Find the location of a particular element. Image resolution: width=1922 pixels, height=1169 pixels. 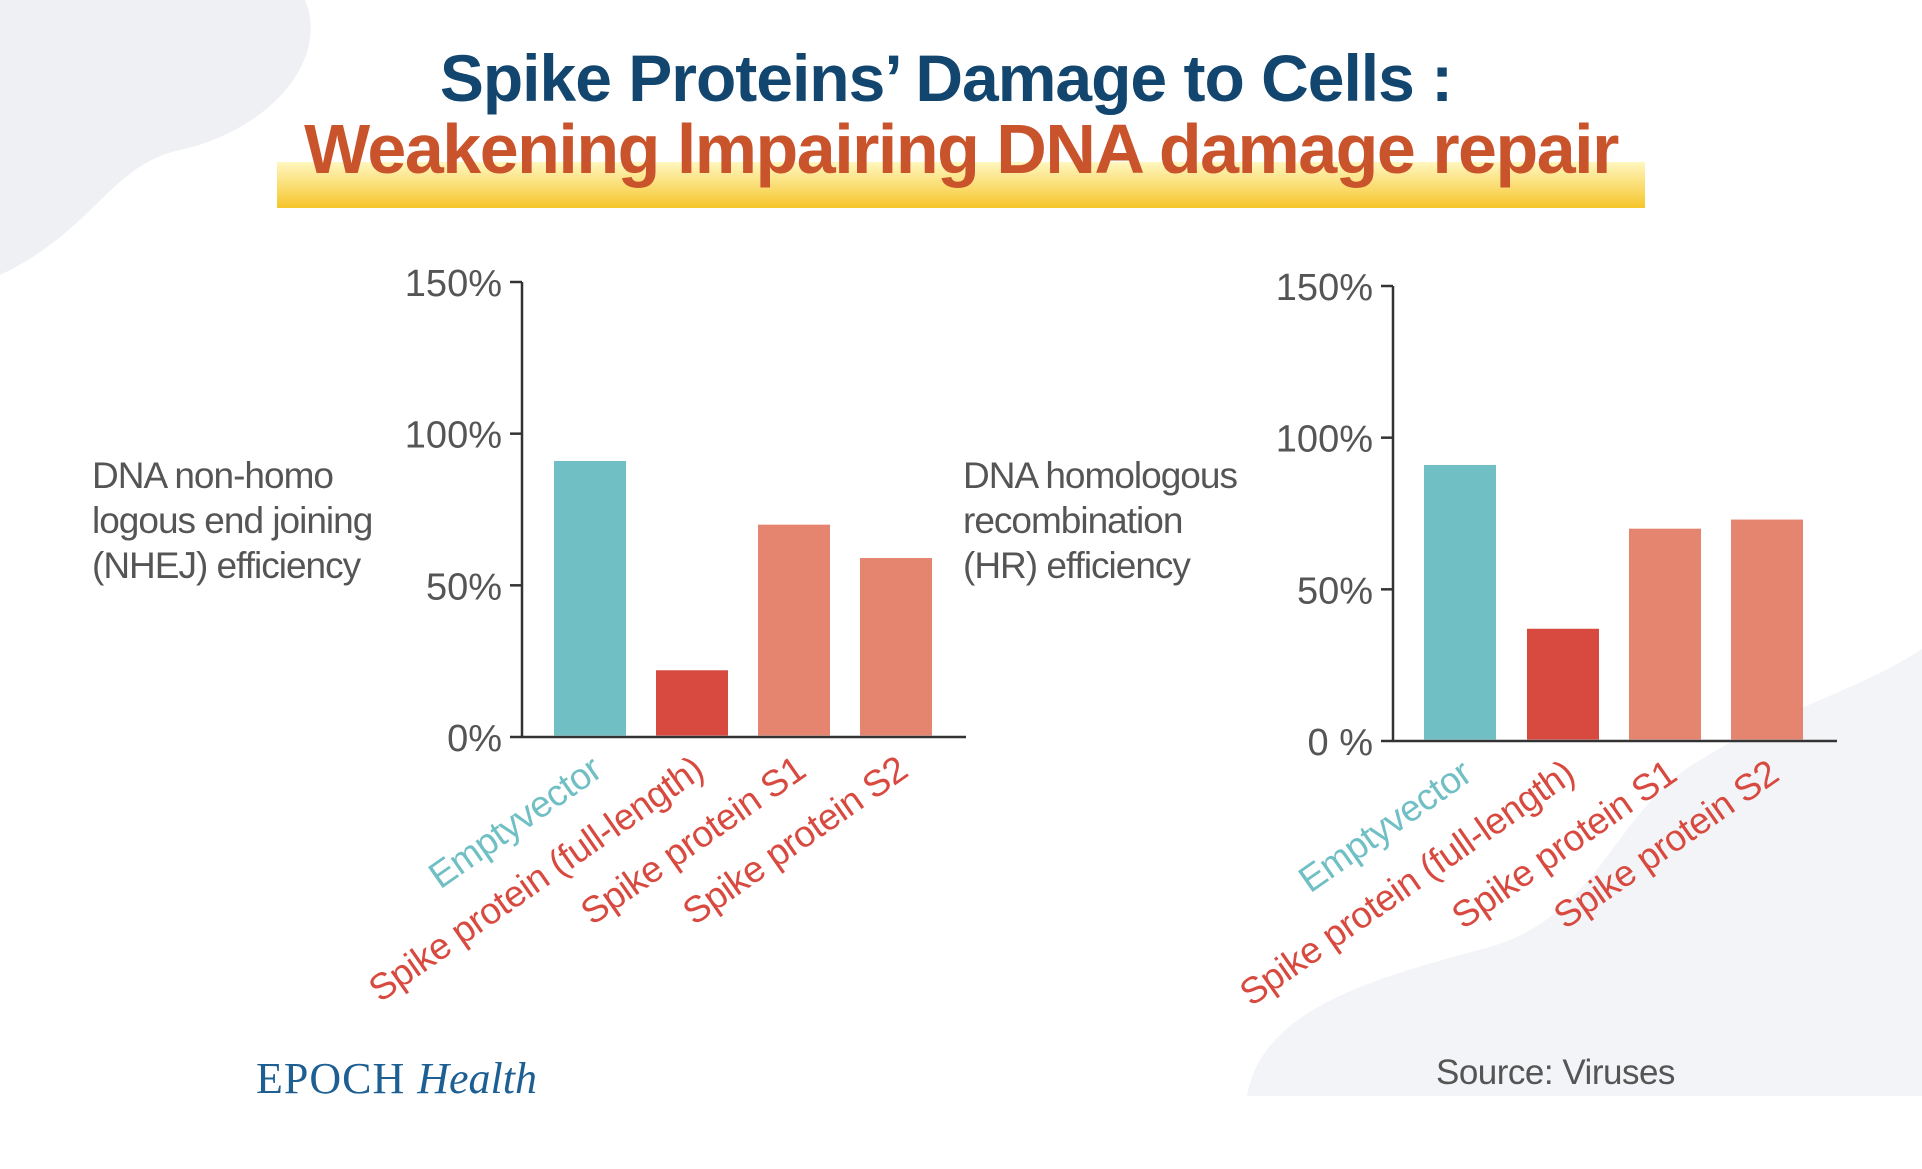

subtitle-block: Weakening lmpairing DNA damage repair is located at coordinates (961, 159).